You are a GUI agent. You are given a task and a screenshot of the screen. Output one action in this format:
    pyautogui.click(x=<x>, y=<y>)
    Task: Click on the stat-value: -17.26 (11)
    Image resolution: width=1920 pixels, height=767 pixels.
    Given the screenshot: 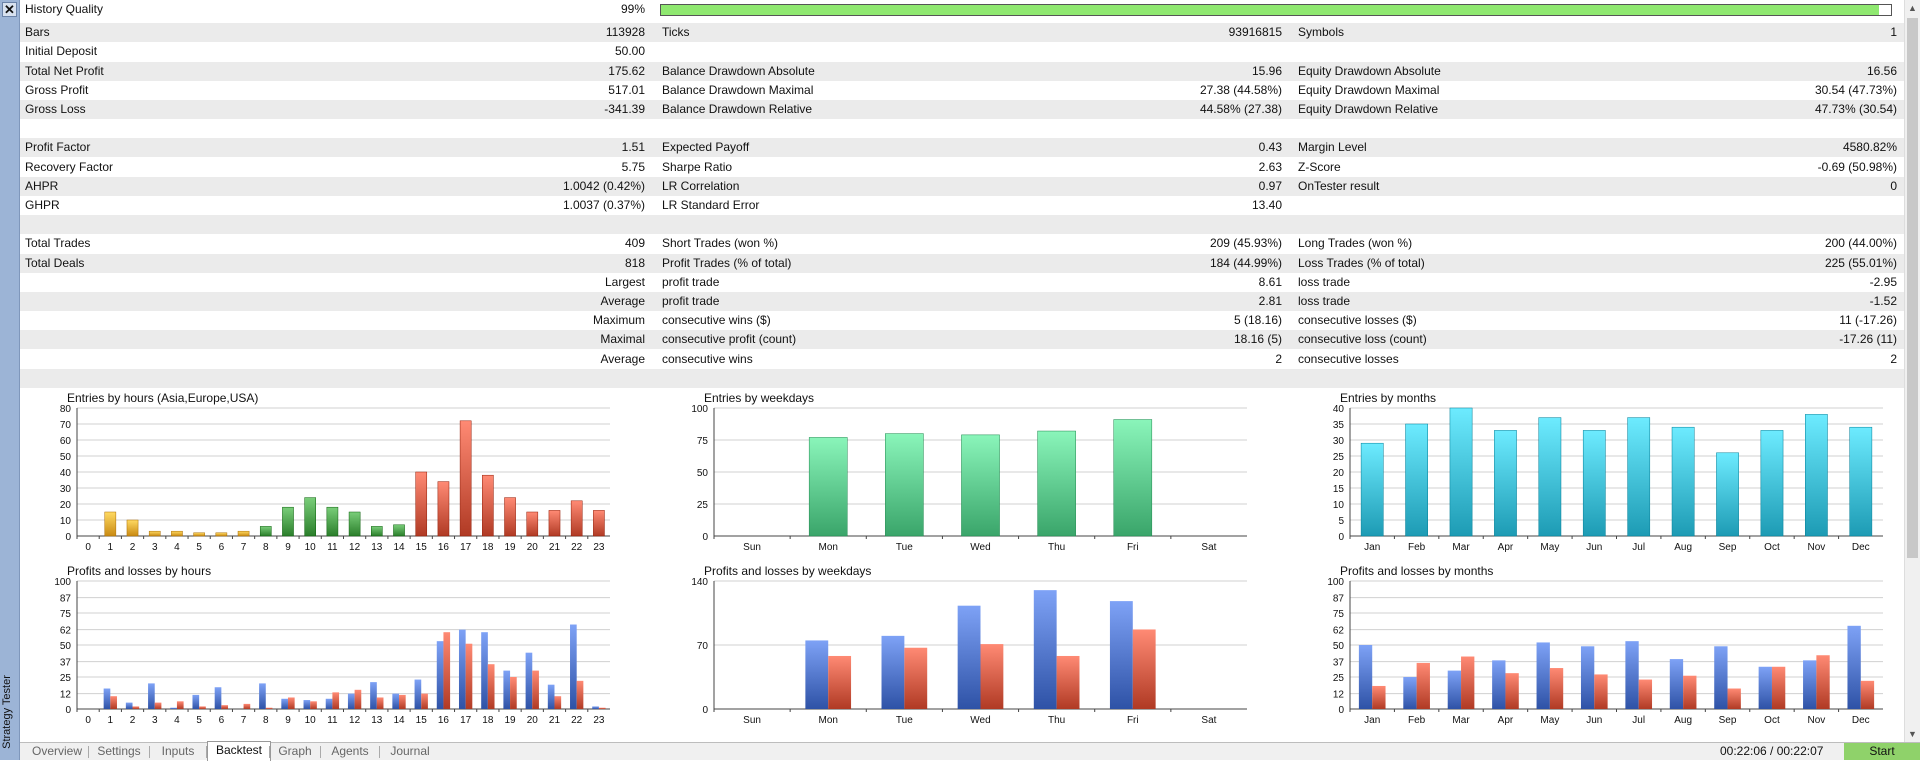 What is the action you would take?
    pyautogui.click(x=1868, y=339)
    